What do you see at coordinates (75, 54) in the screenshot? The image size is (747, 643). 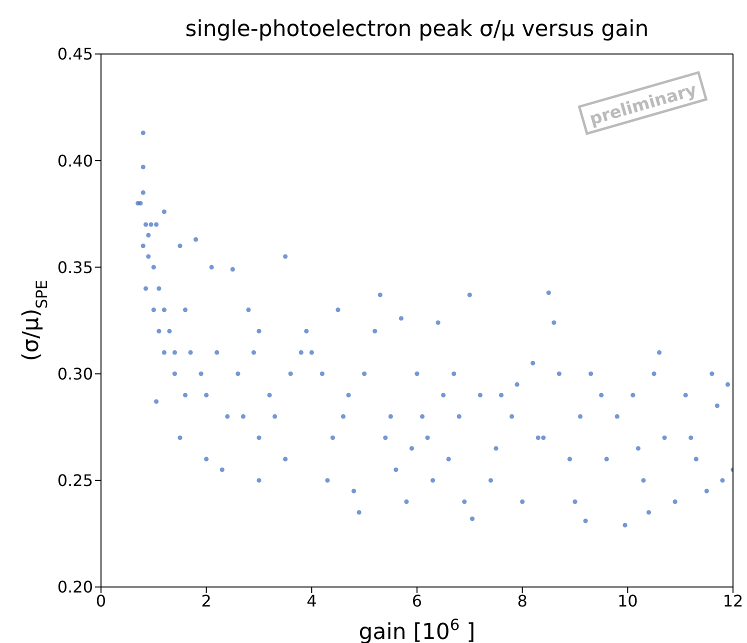 I see `y-tick-label: 0.45` at bounding box center [75, 54].